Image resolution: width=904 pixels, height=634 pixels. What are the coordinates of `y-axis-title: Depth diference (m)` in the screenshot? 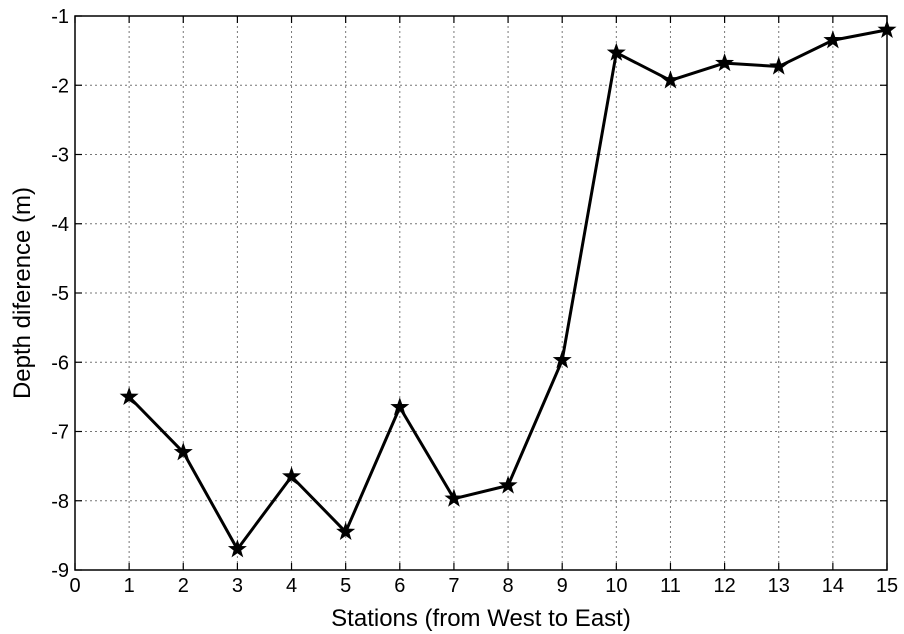 It's located at (22, 293).